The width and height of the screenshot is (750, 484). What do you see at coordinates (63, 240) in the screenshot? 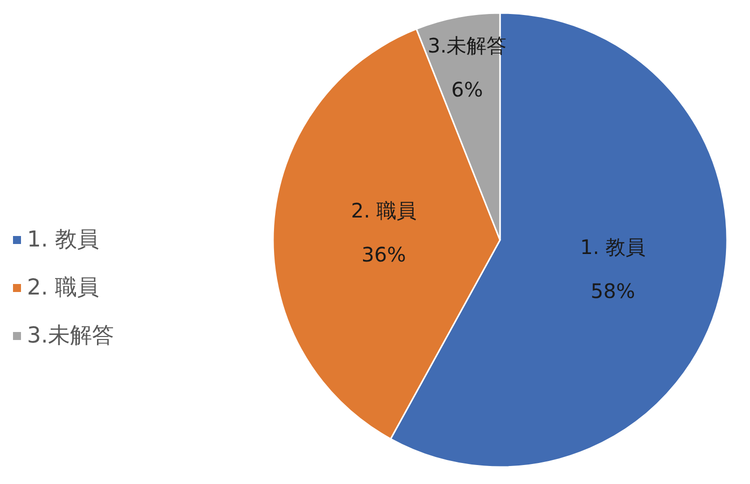
I see `legend-label: 1. 教員` at bounding box center [63, 240].